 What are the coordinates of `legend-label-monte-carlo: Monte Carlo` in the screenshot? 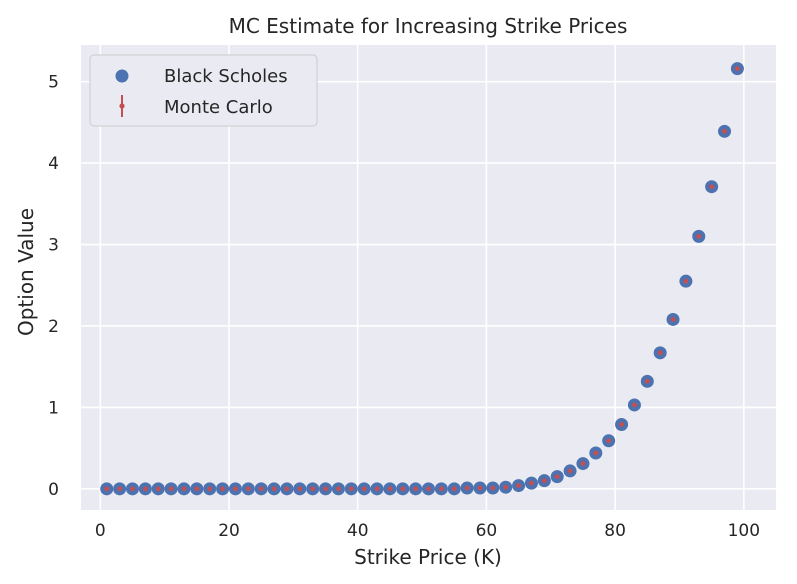 It's located at (218, 107).